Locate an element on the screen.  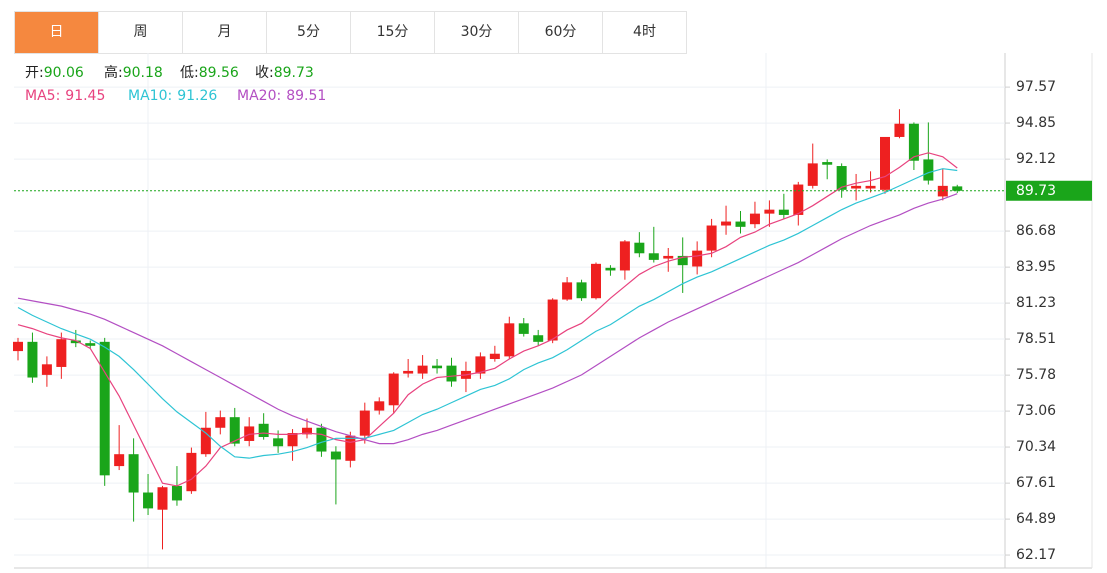
ohlc-info: 低:89.56 is located at coordinates (209, 73).